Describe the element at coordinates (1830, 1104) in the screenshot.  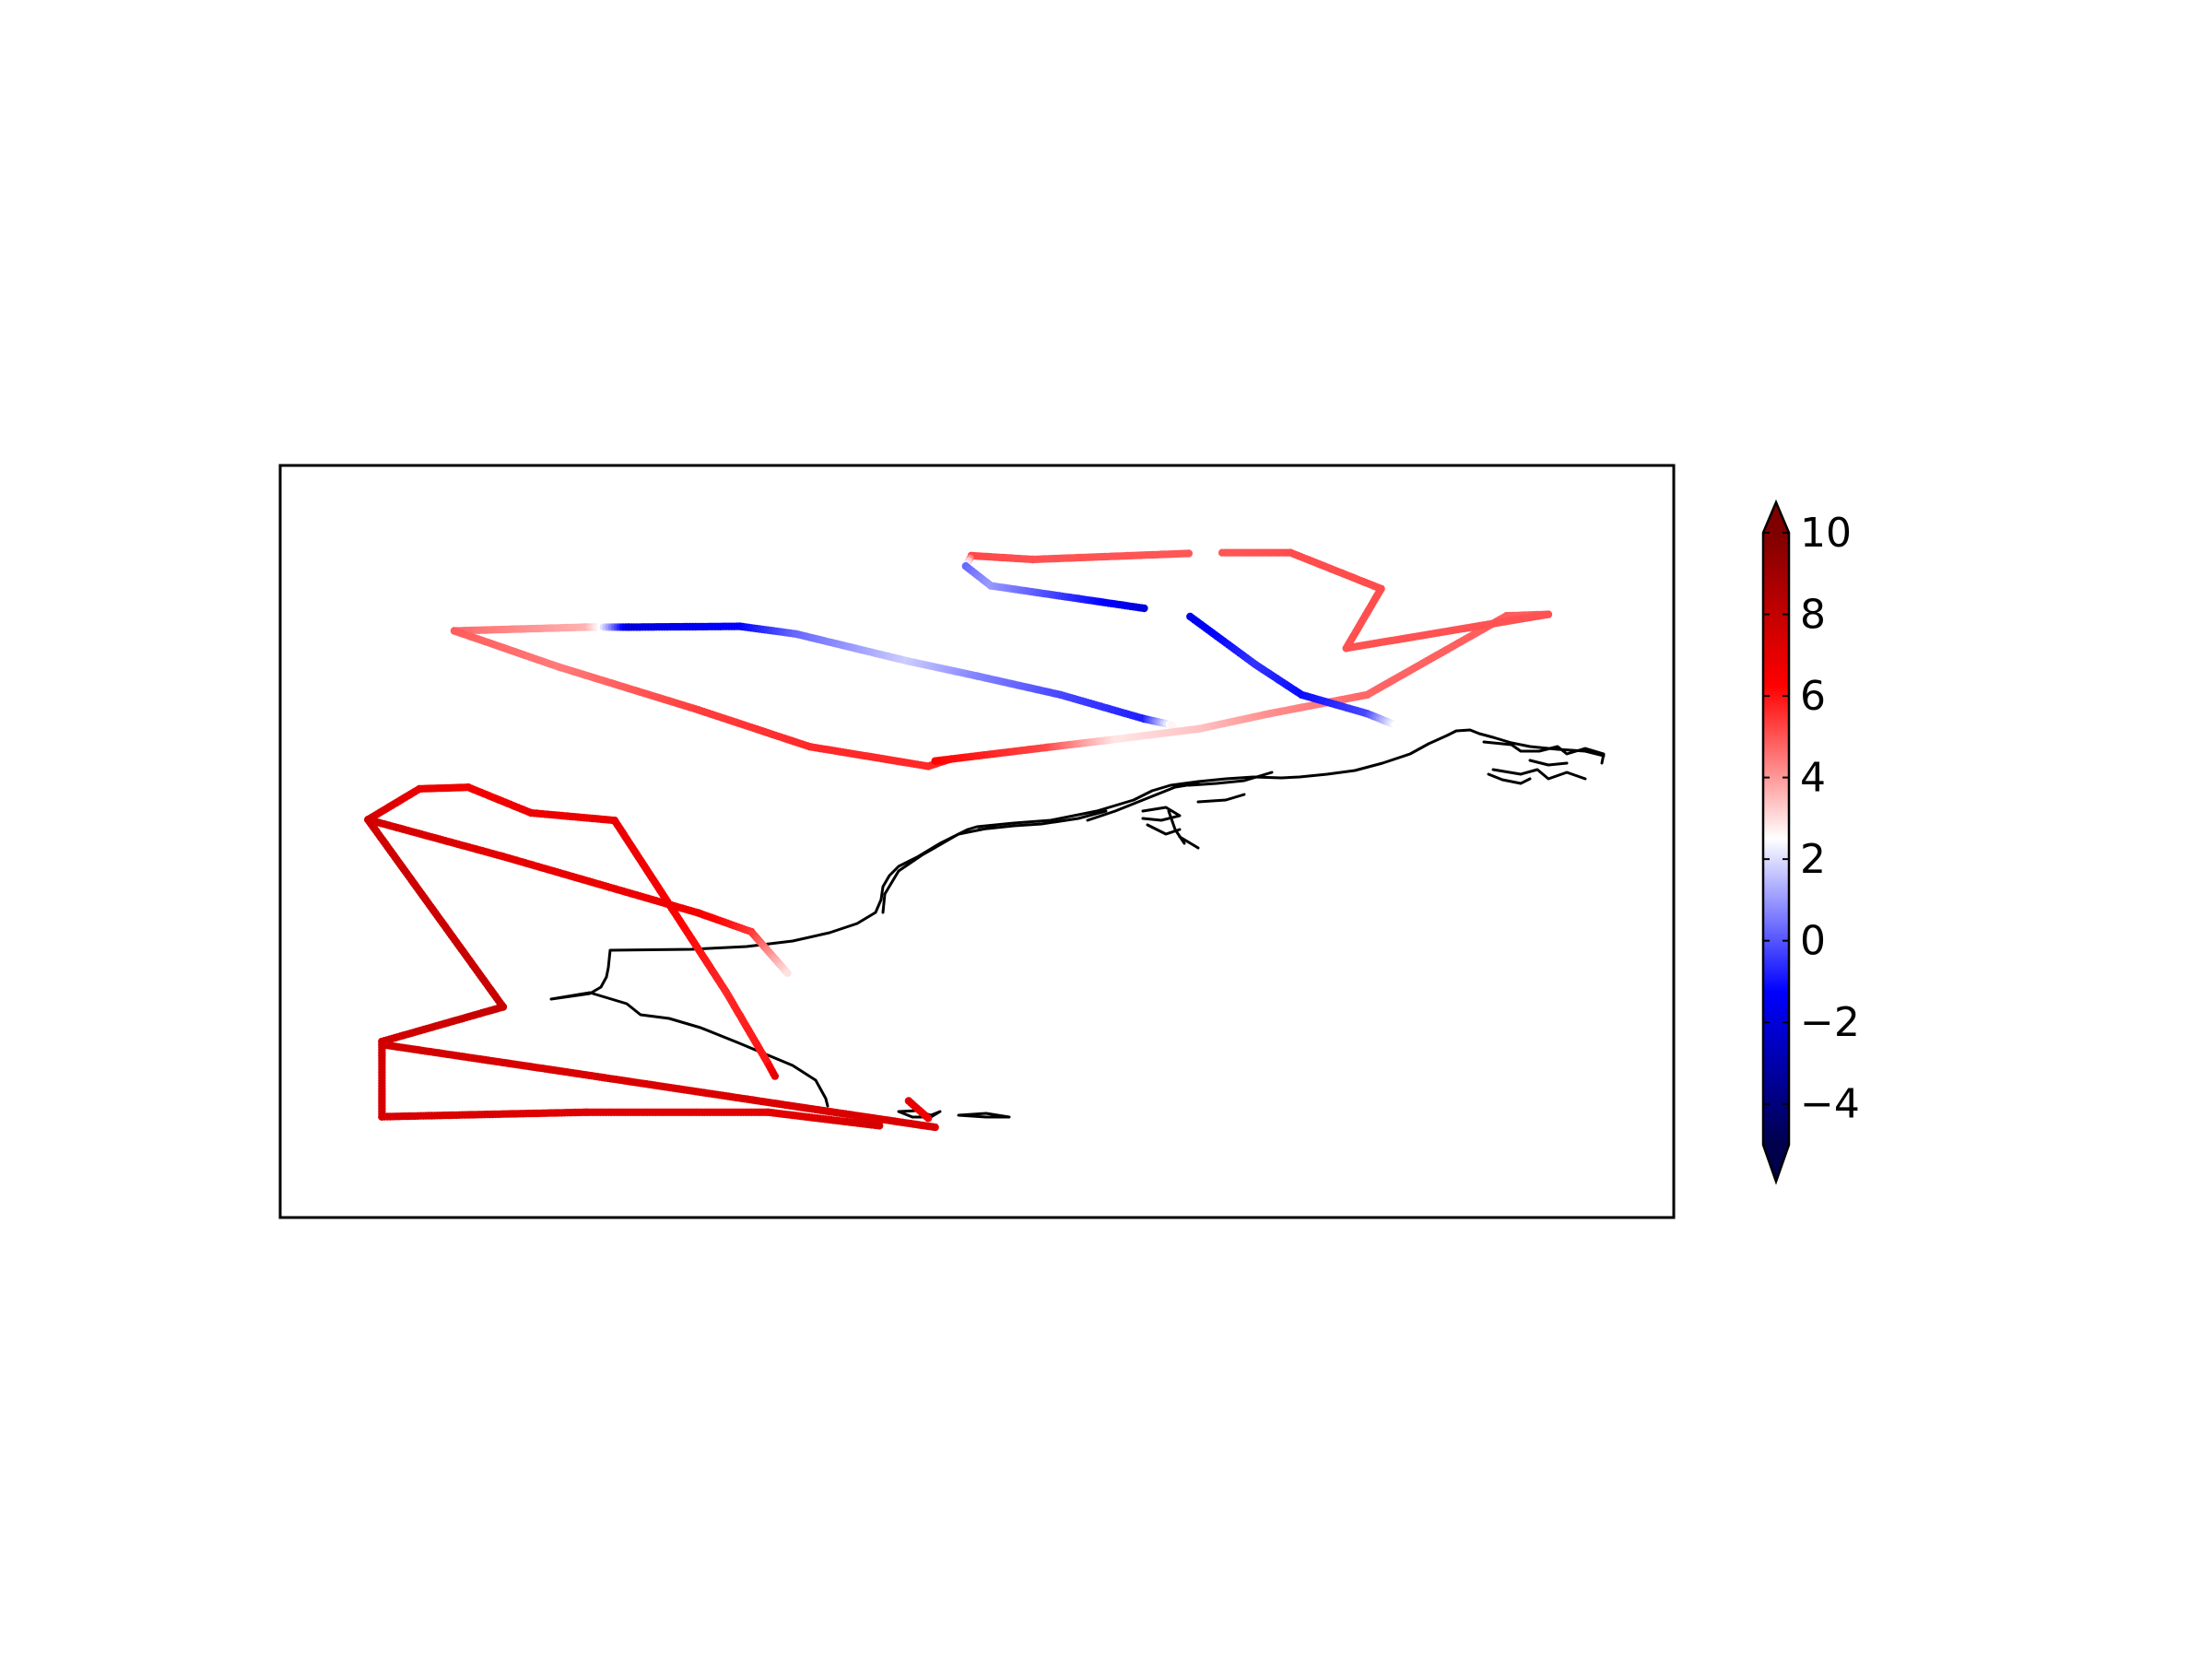
I see `colorbar-tick-label: −4` at that location.